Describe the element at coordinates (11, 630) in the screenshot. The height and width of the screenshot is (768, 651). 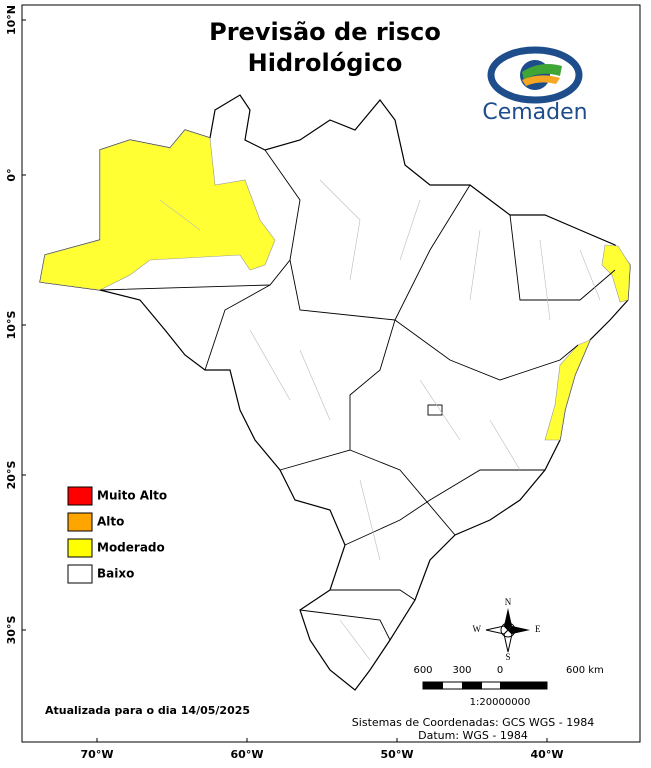
I see `latitude-label: 30°S` at that location.